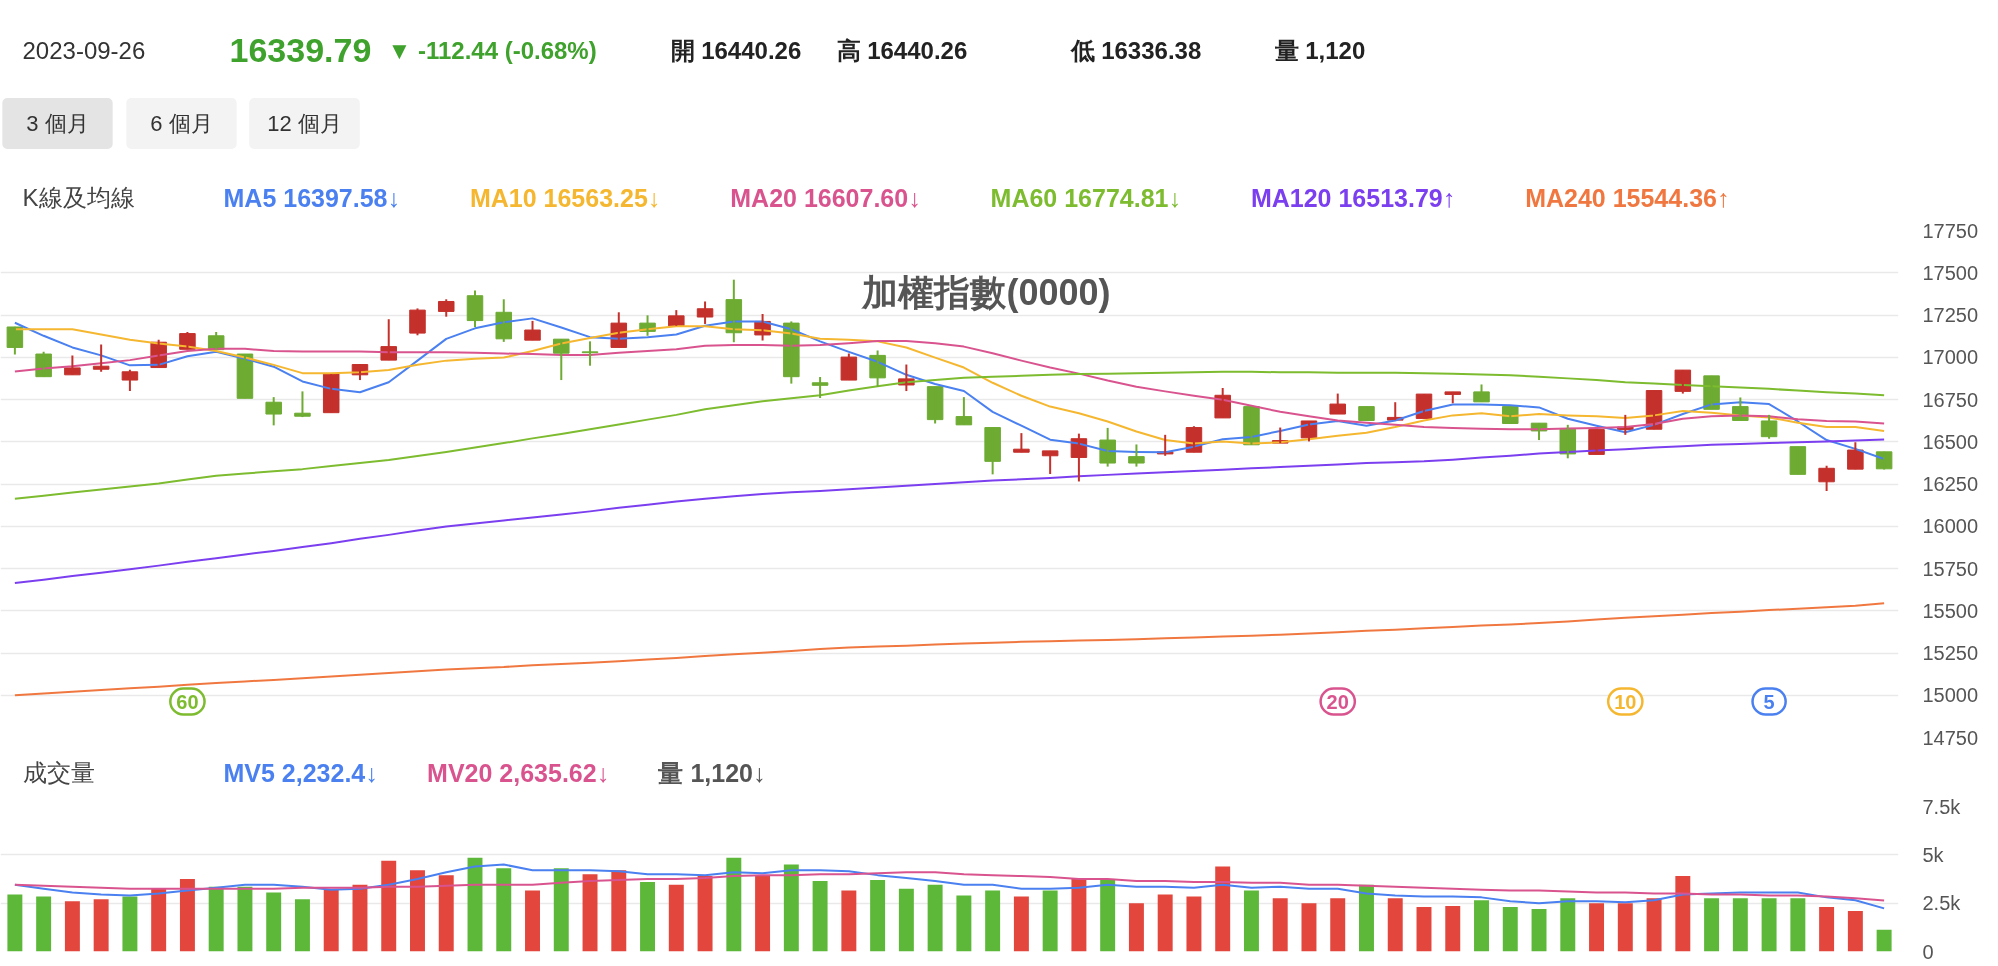 Image resolution: width=1998 pixels, height=966 pixels. I want to click on annotation: 10, so click(1625, 701).